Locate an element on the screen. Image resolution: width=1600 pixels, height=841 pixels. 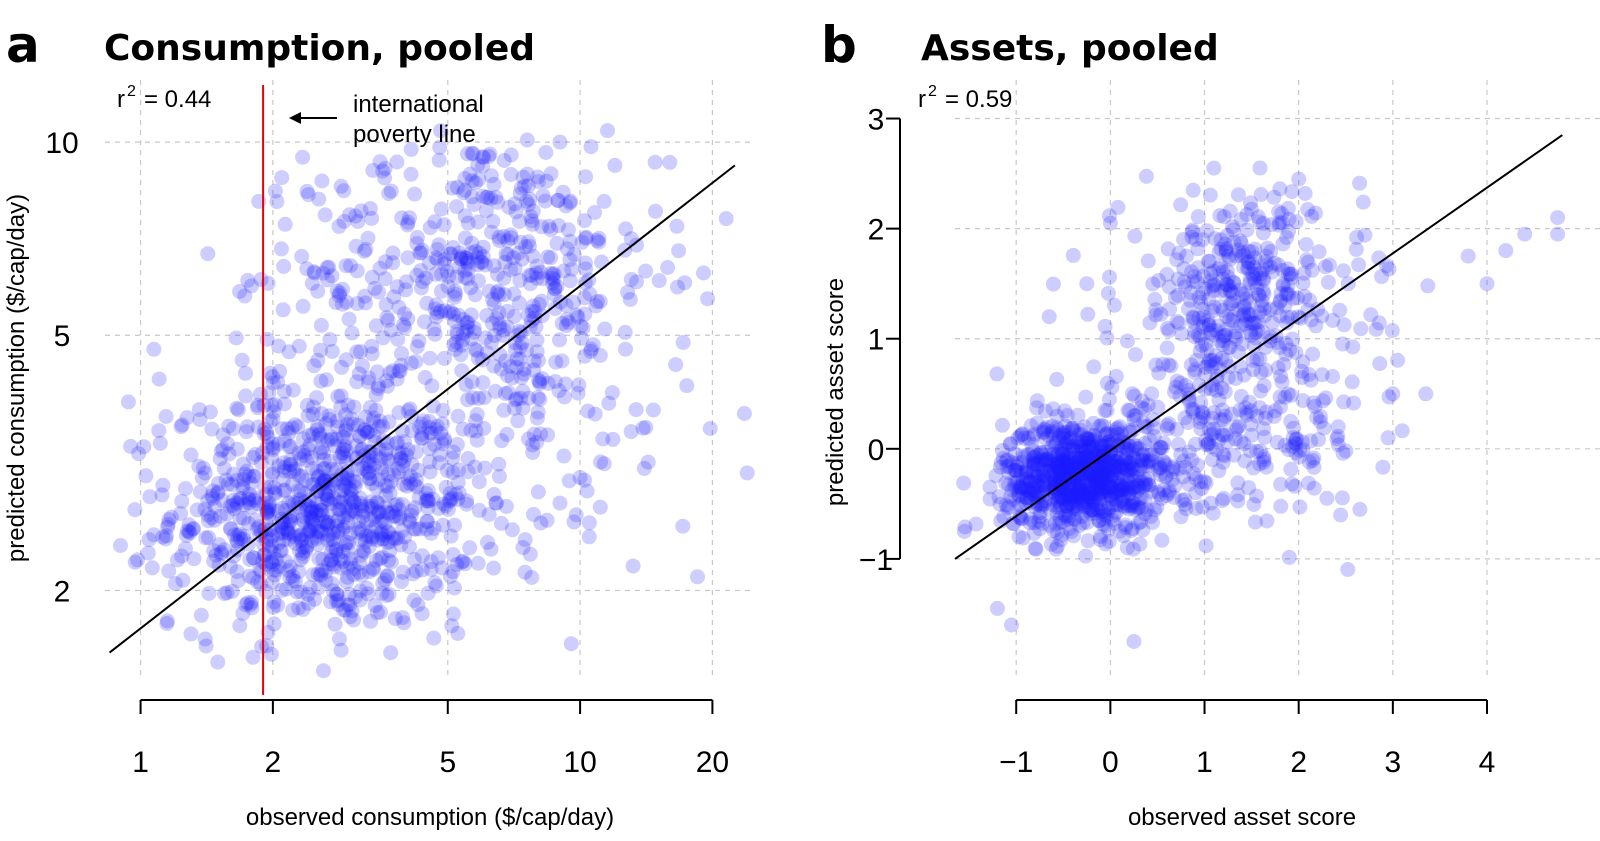
y-tick-label: −1 is located at coordinates (876, 560).